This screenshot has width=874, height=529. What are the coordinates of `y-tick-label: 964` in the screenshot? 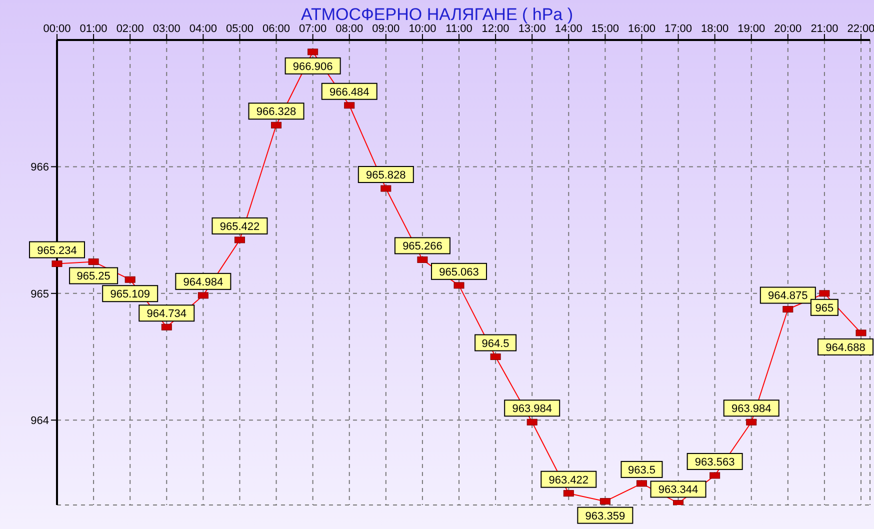 It's located at (39, 421).